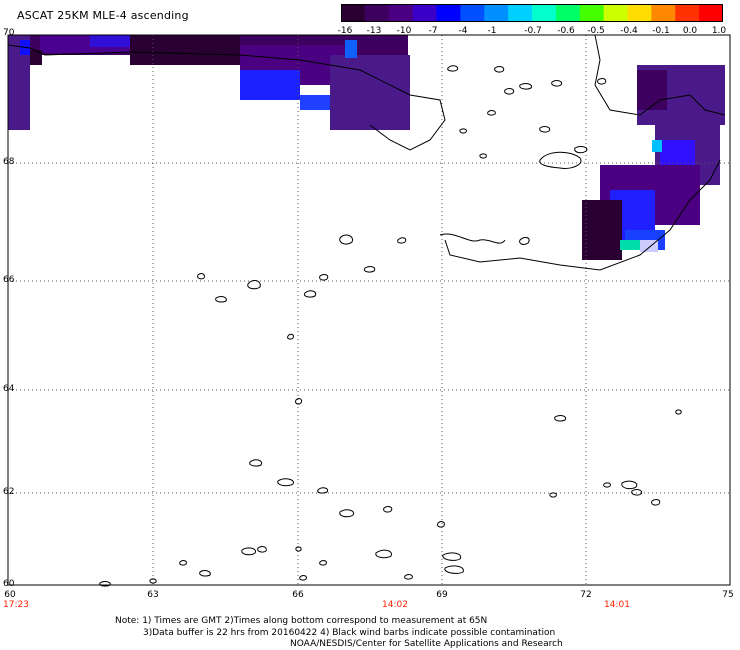  What do you see at coordinates (586, 595) in the screenshot?
I see `lon-label: 72` at bounding box center [586, 595].